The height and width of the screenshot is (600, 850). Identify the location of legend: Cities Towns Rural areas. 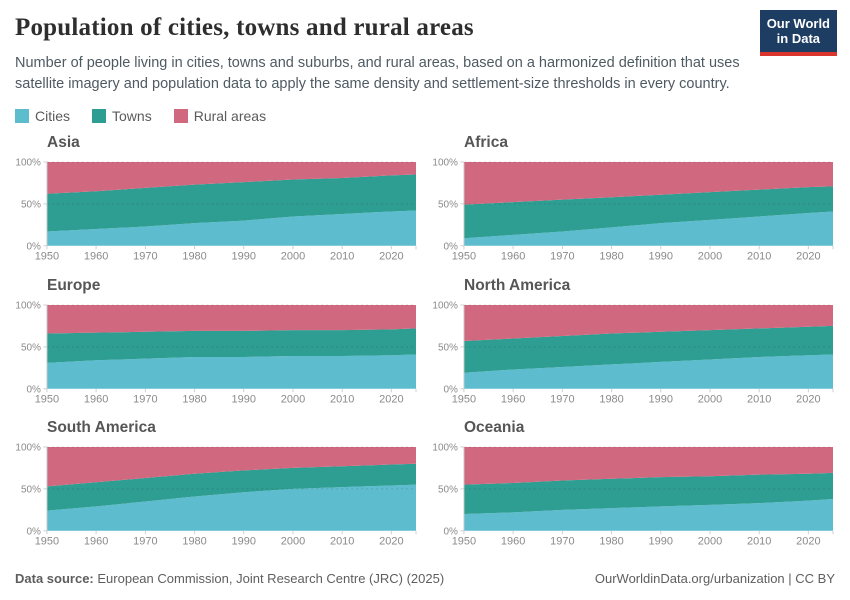
(425, 116).